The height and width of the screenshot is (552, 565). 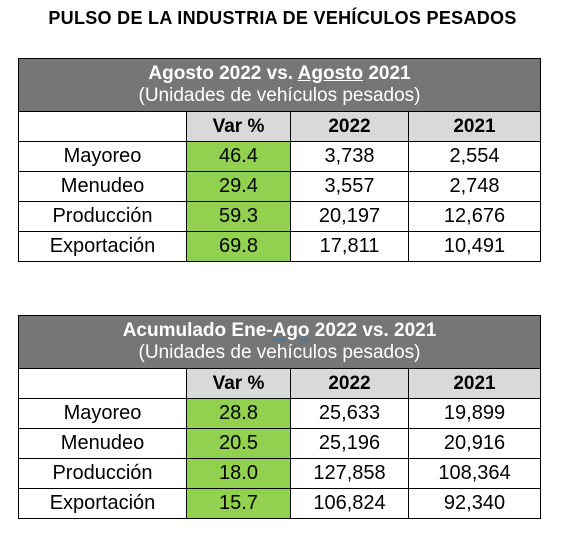 I want to click on value-2021: 19,899, so click(x=474, y=413).